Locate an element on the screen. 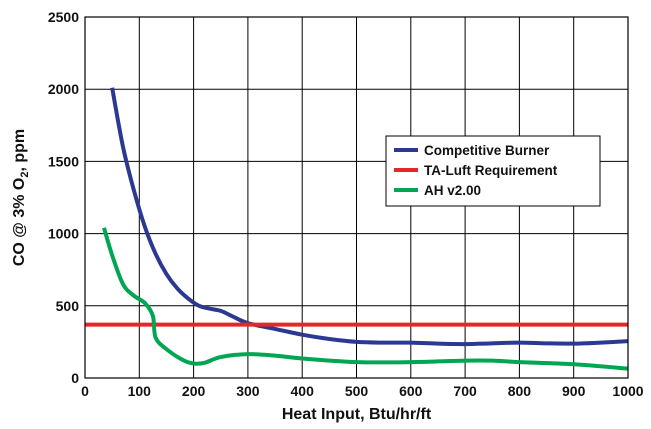  y-tick-label: 2500 is located at coordinates (63, 17).